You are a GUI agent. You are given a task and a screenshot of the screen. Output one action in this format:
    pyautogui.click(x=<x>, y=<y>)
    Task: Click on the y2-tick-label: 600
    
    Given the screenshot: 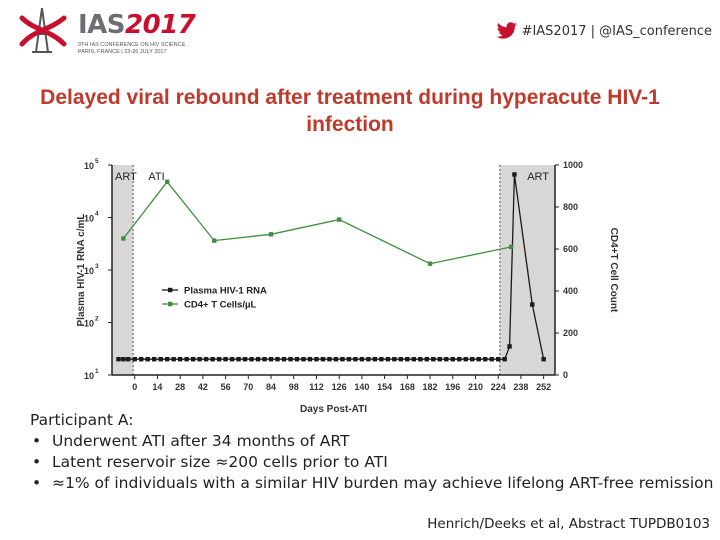 What is the action you would take?
    pyautogui.click(x=570, y=249)
    